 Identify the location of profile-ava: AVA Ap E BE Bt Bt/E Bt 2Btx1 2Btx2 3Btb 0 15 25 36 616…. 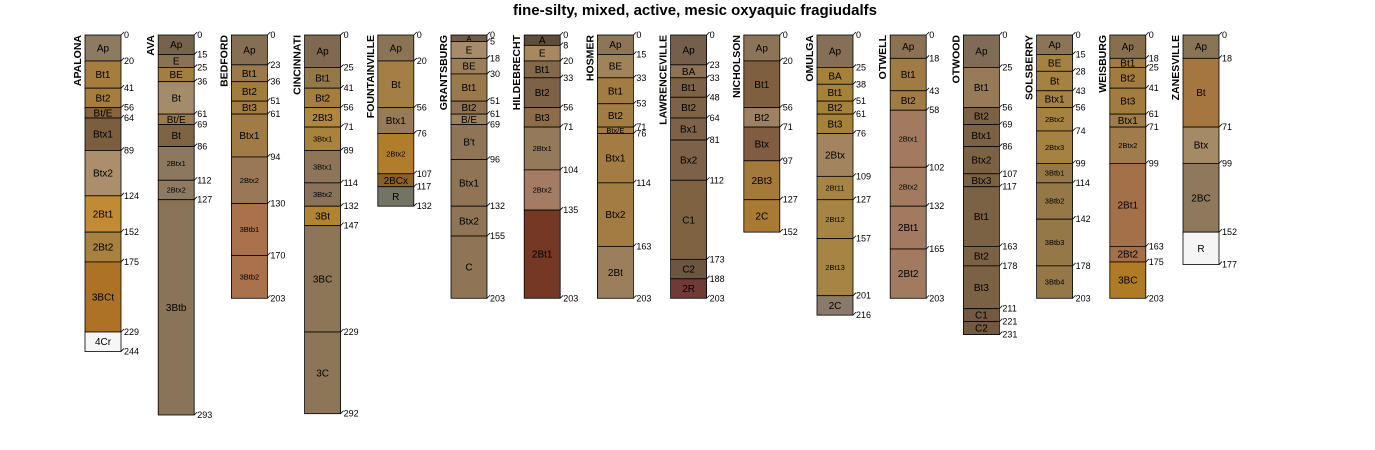
(178, 225).